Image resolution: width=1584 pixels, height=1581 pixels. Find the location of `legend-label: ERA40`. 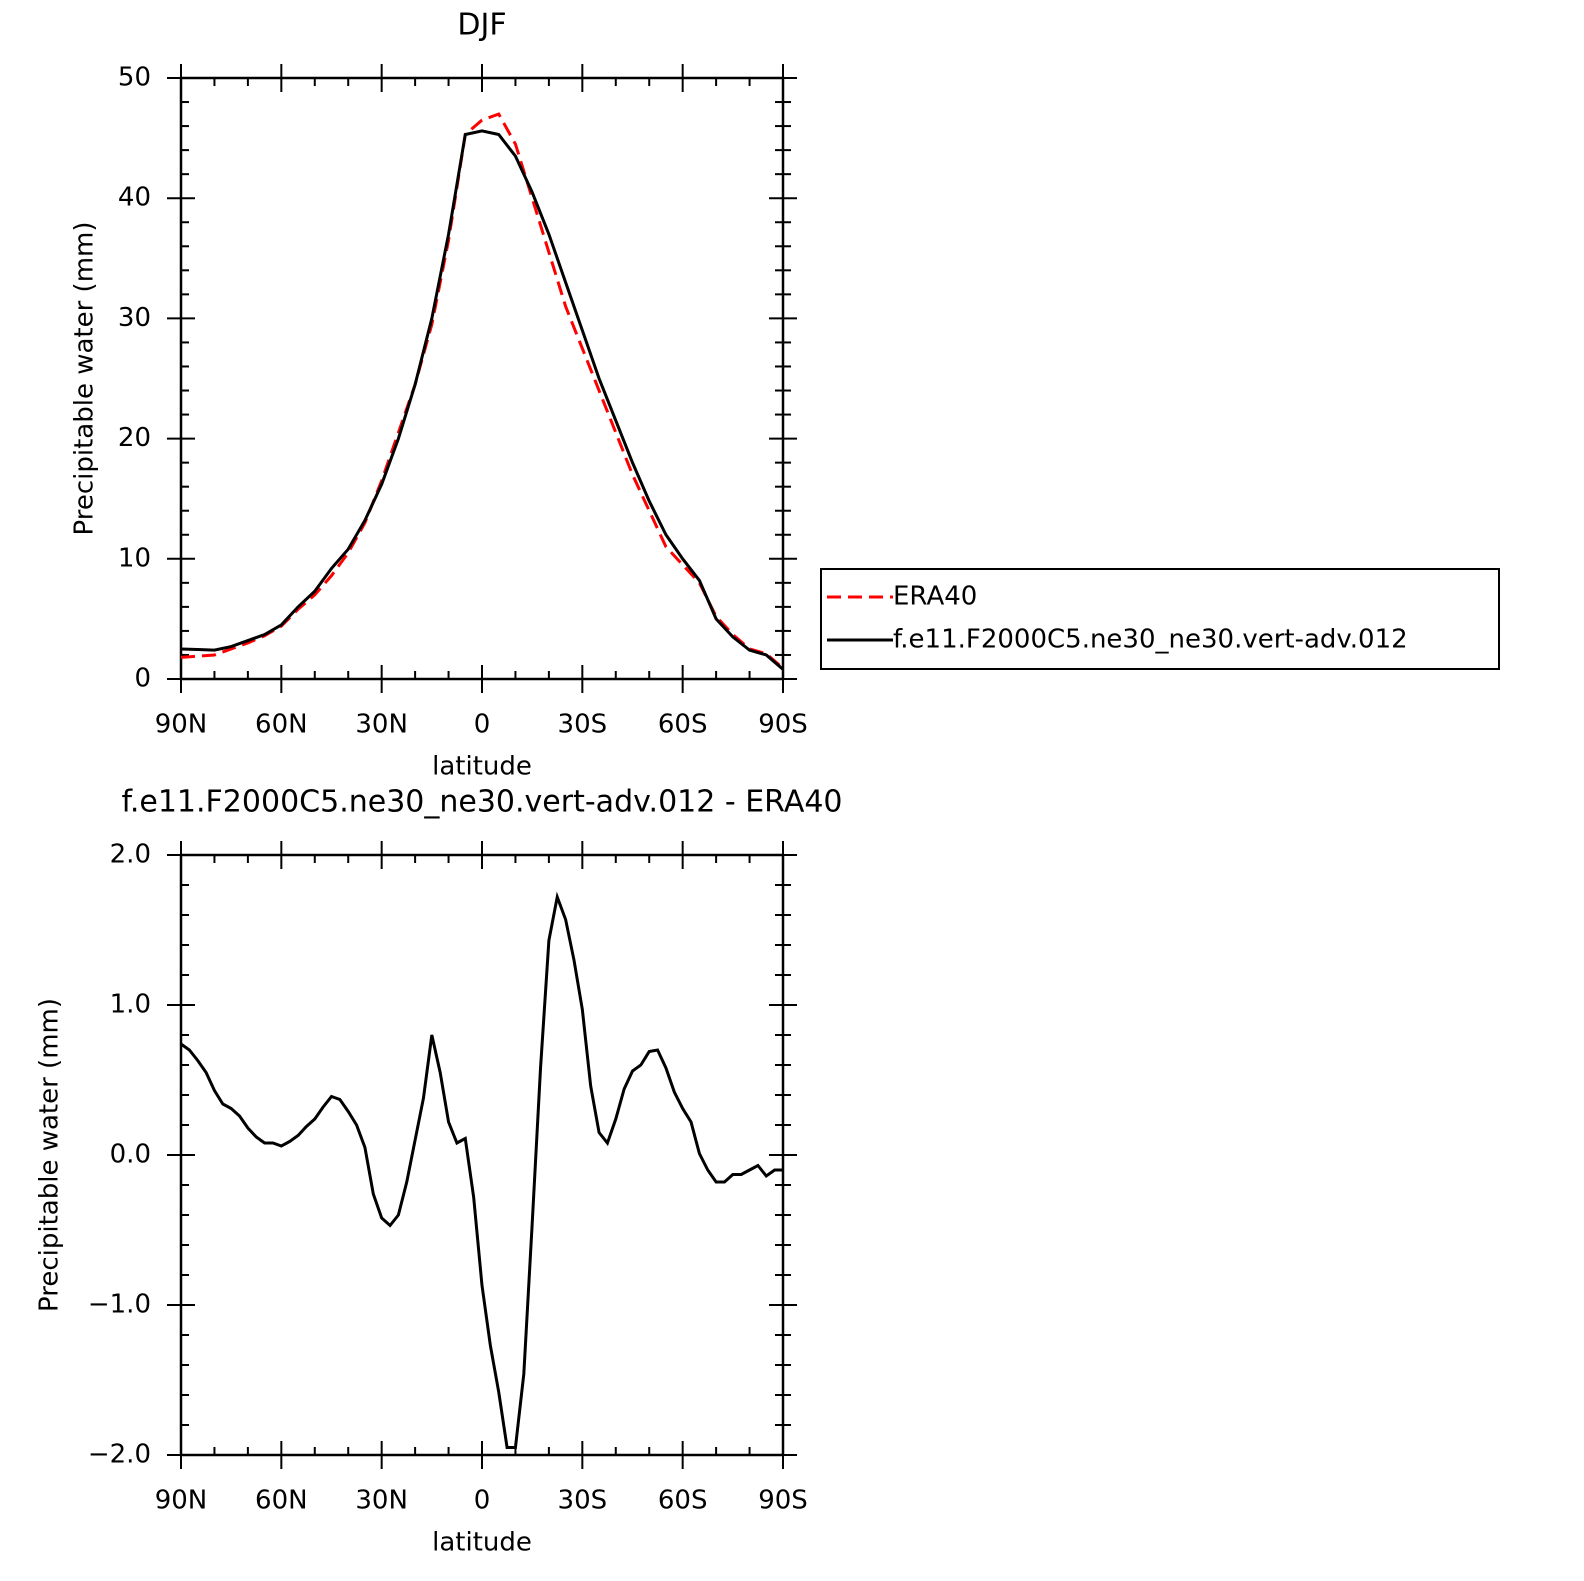

legend-label: ERA40 is located at coordinates (935, 597).